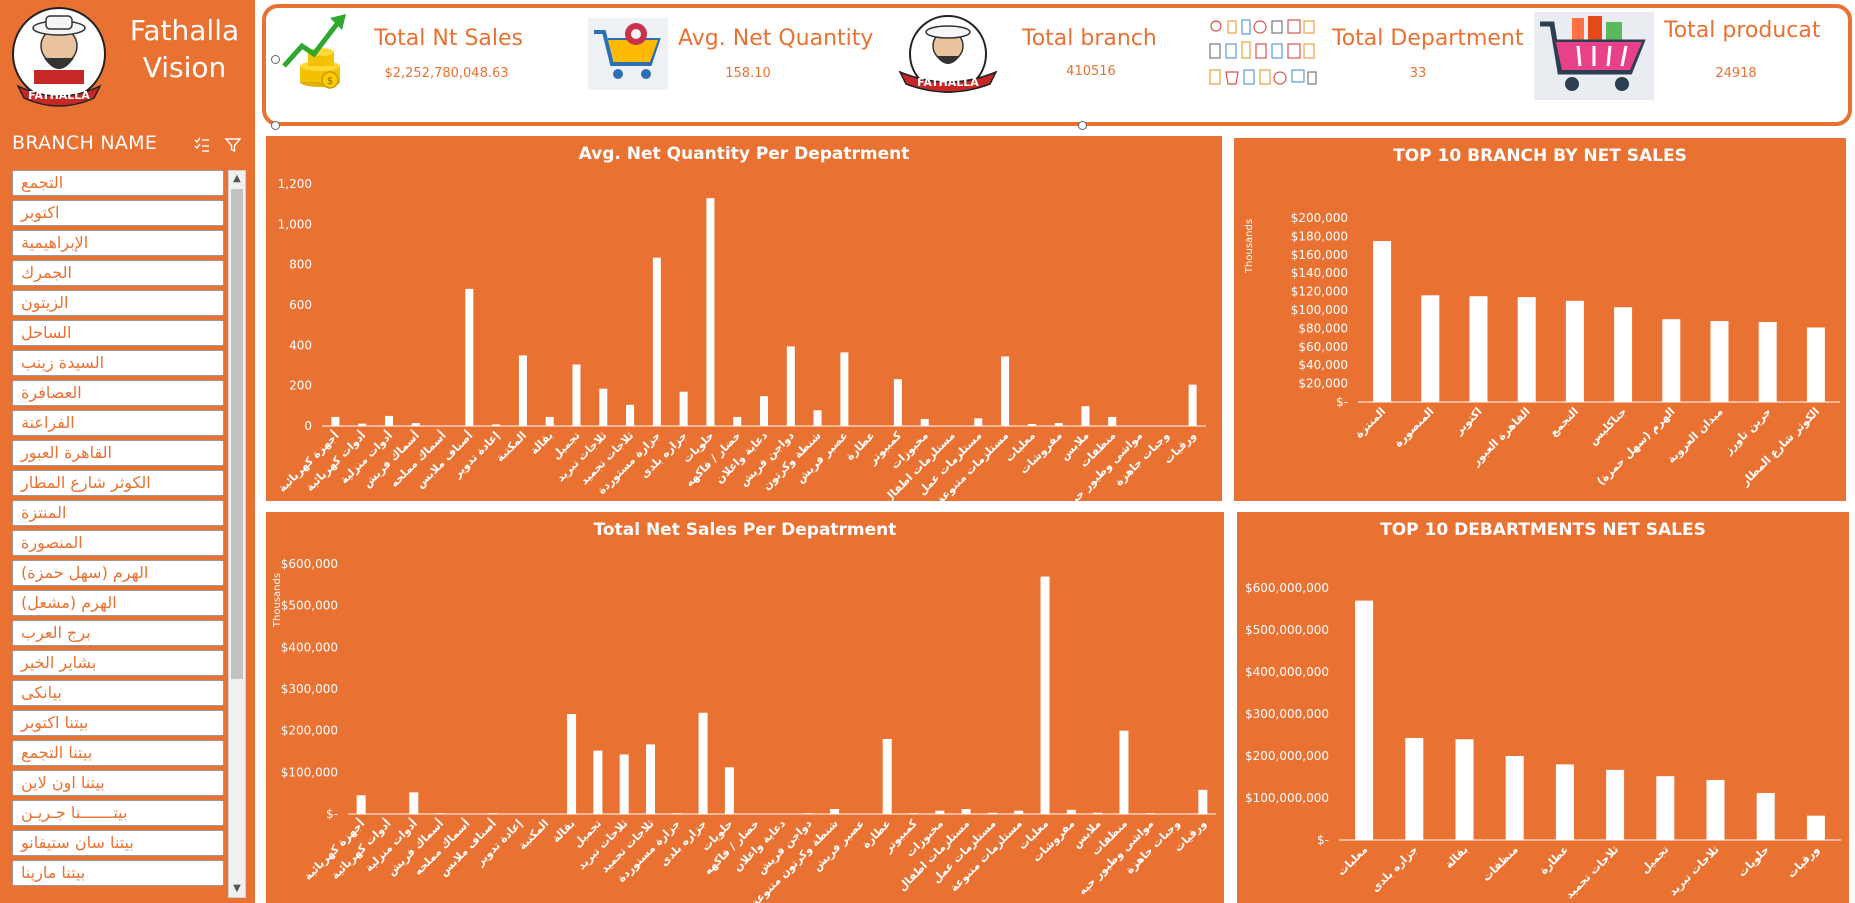  I want to click on scroll-up-icon: ▲, so click(237, 178).